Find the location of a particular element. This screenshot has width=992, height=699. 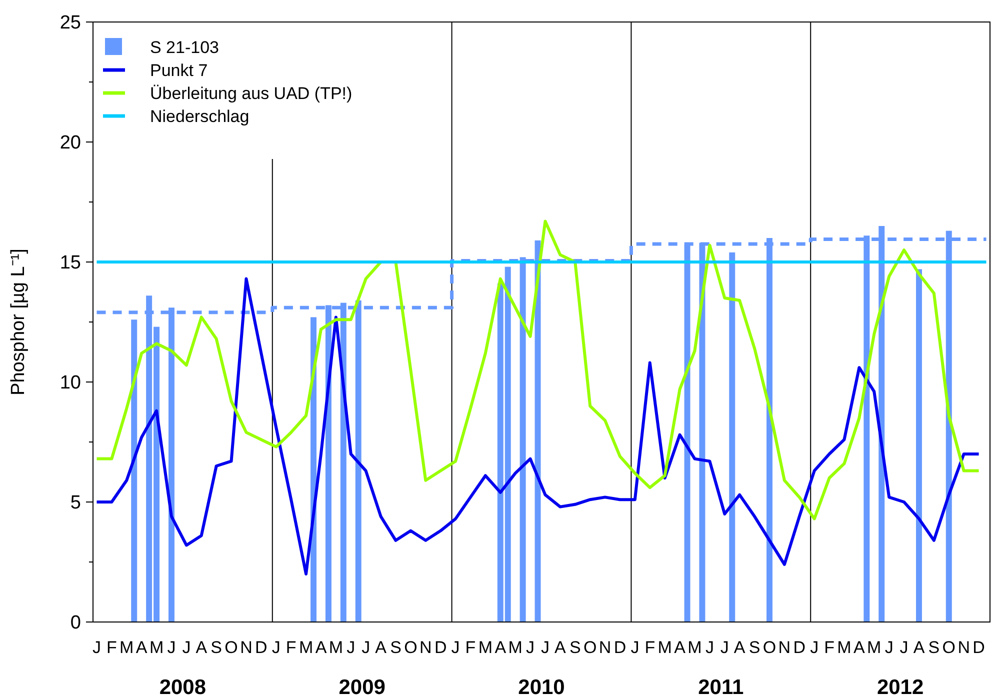

text: 2010 is located at coordinates (541, 687).